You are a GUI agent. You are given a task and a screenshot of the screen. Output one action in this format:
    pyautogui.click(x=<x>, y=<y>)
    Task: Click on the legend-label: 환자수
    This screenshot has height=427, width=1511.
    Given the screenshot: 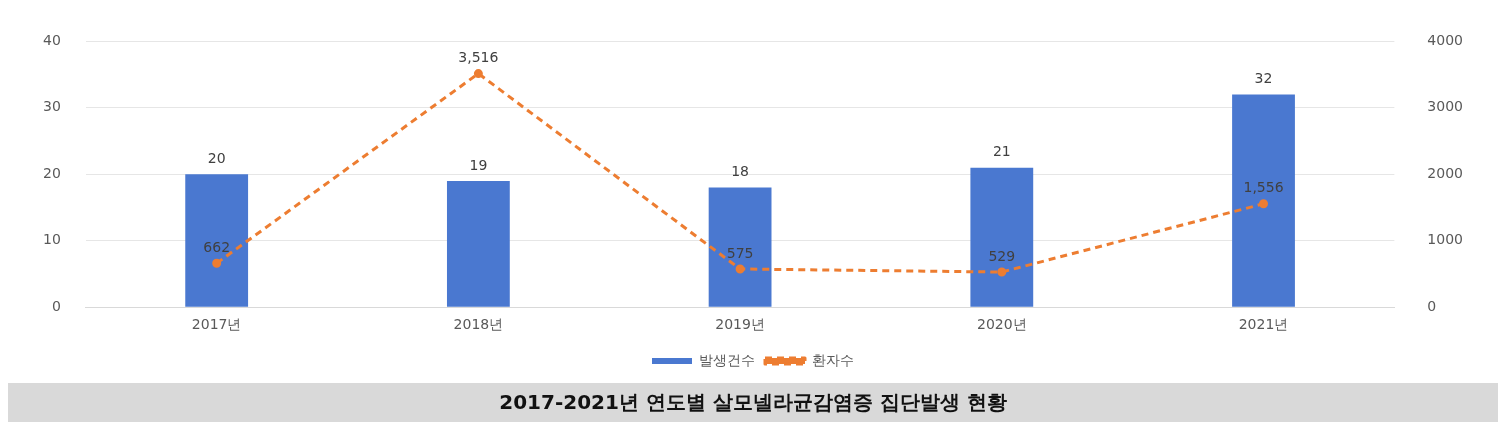 What is the action you would take?
    pyautogui.click(x=833, y=359)
    